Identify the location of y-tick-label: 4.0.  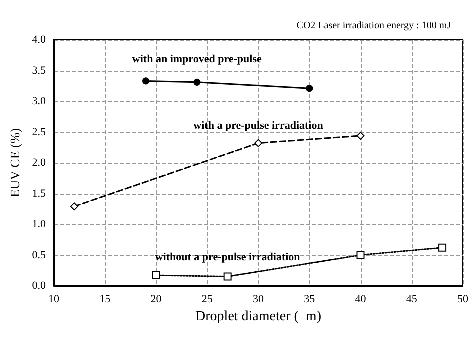
(39, 40).